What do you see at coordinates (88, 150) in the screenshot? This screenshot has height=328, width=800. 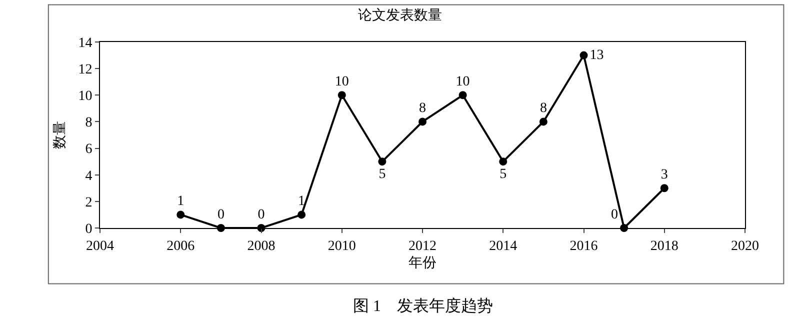 I see `y-tick-label: 6` at bounding box center [88, 150].